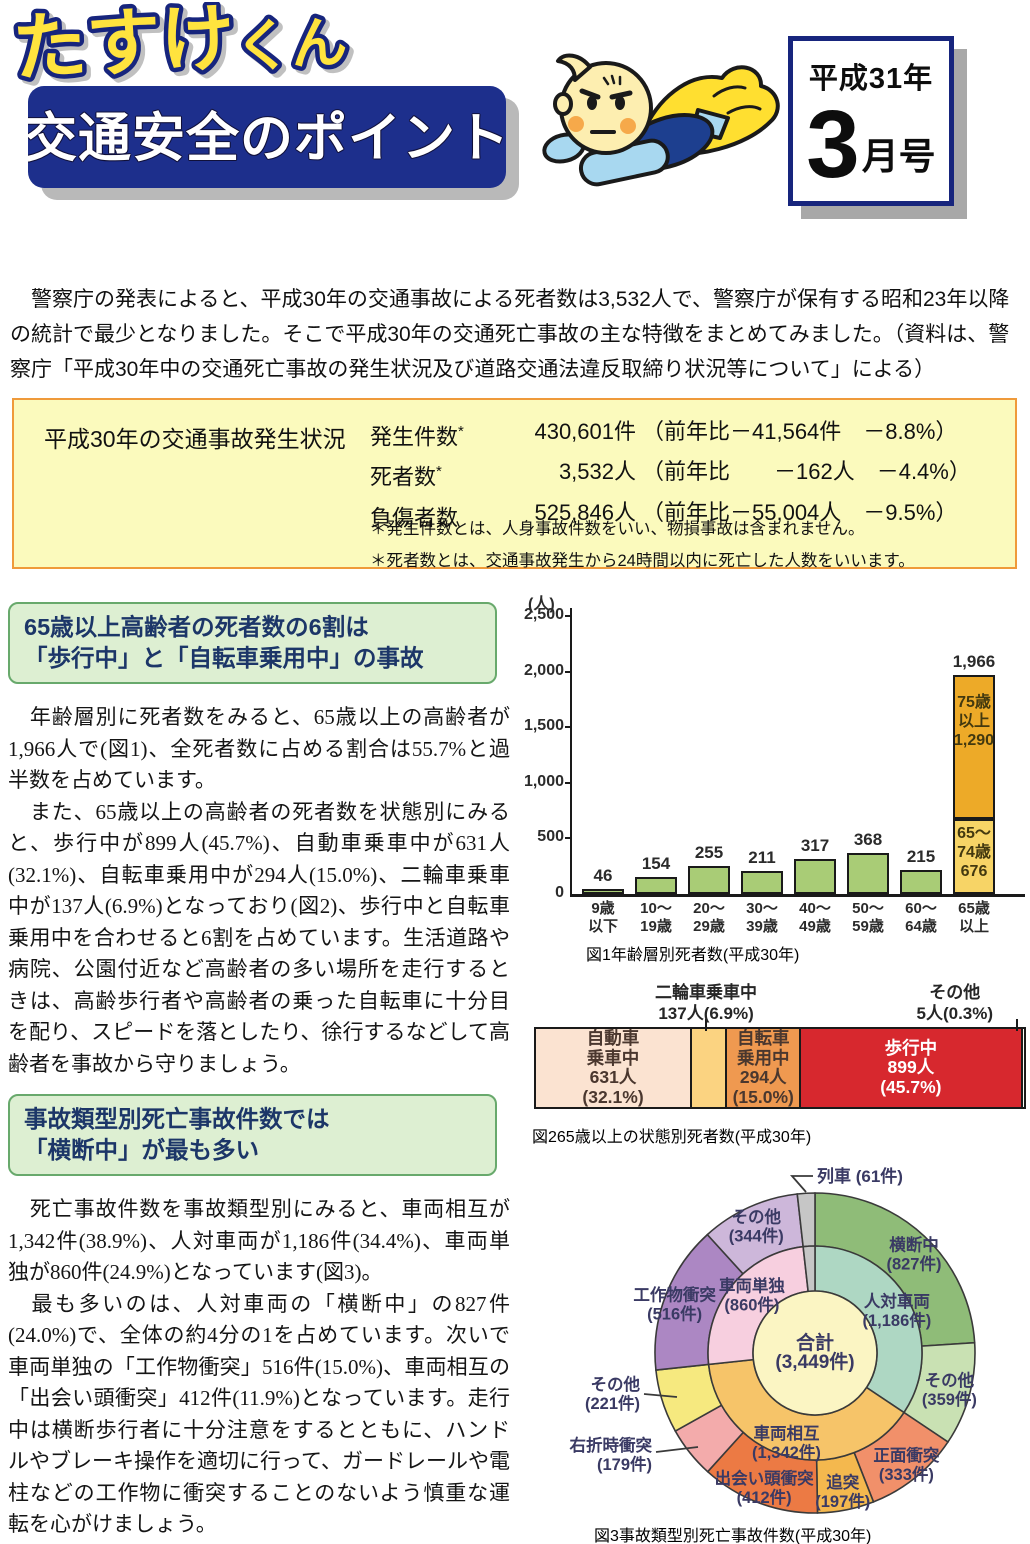 The image size is (1030, 1544). What do you see at coordinates (708, 1068) in the screenshot?
I see `segment-二輪車乗車中` at bounding box center [708, 1068].